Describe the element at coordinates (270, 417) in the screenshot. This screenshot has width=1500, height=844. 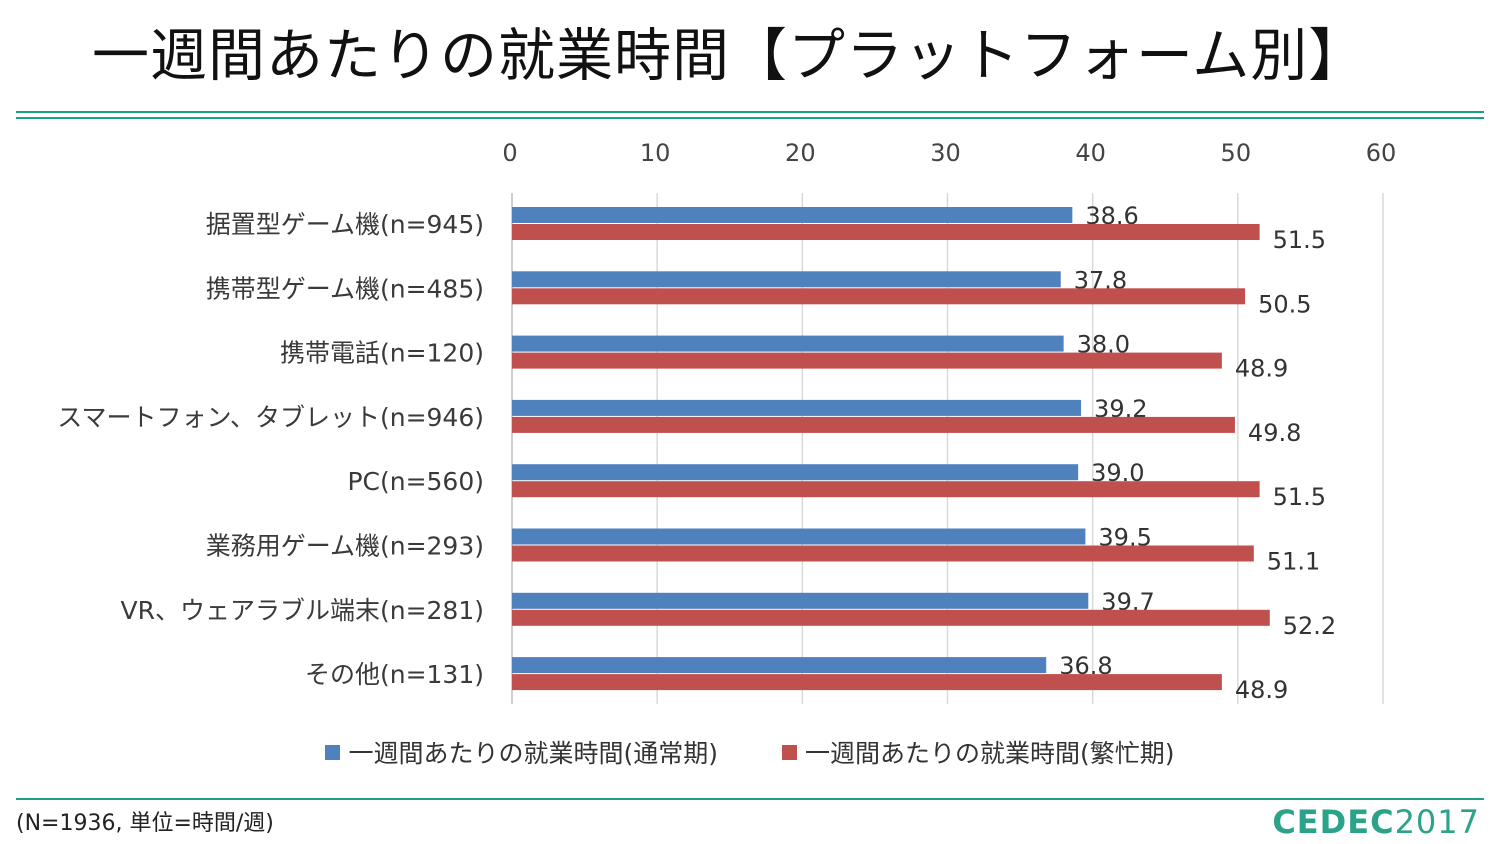
I see `category-label-4: スマートフォン、タブレット(n=946)` at that location.